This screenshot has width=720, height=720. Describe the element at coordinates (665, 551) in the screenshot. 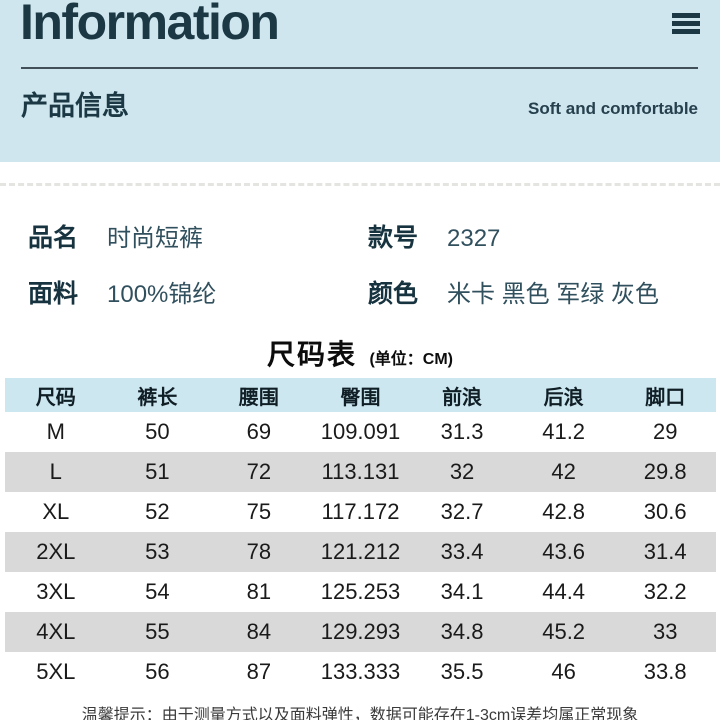

I see `table-cell: 31.4` at that location.